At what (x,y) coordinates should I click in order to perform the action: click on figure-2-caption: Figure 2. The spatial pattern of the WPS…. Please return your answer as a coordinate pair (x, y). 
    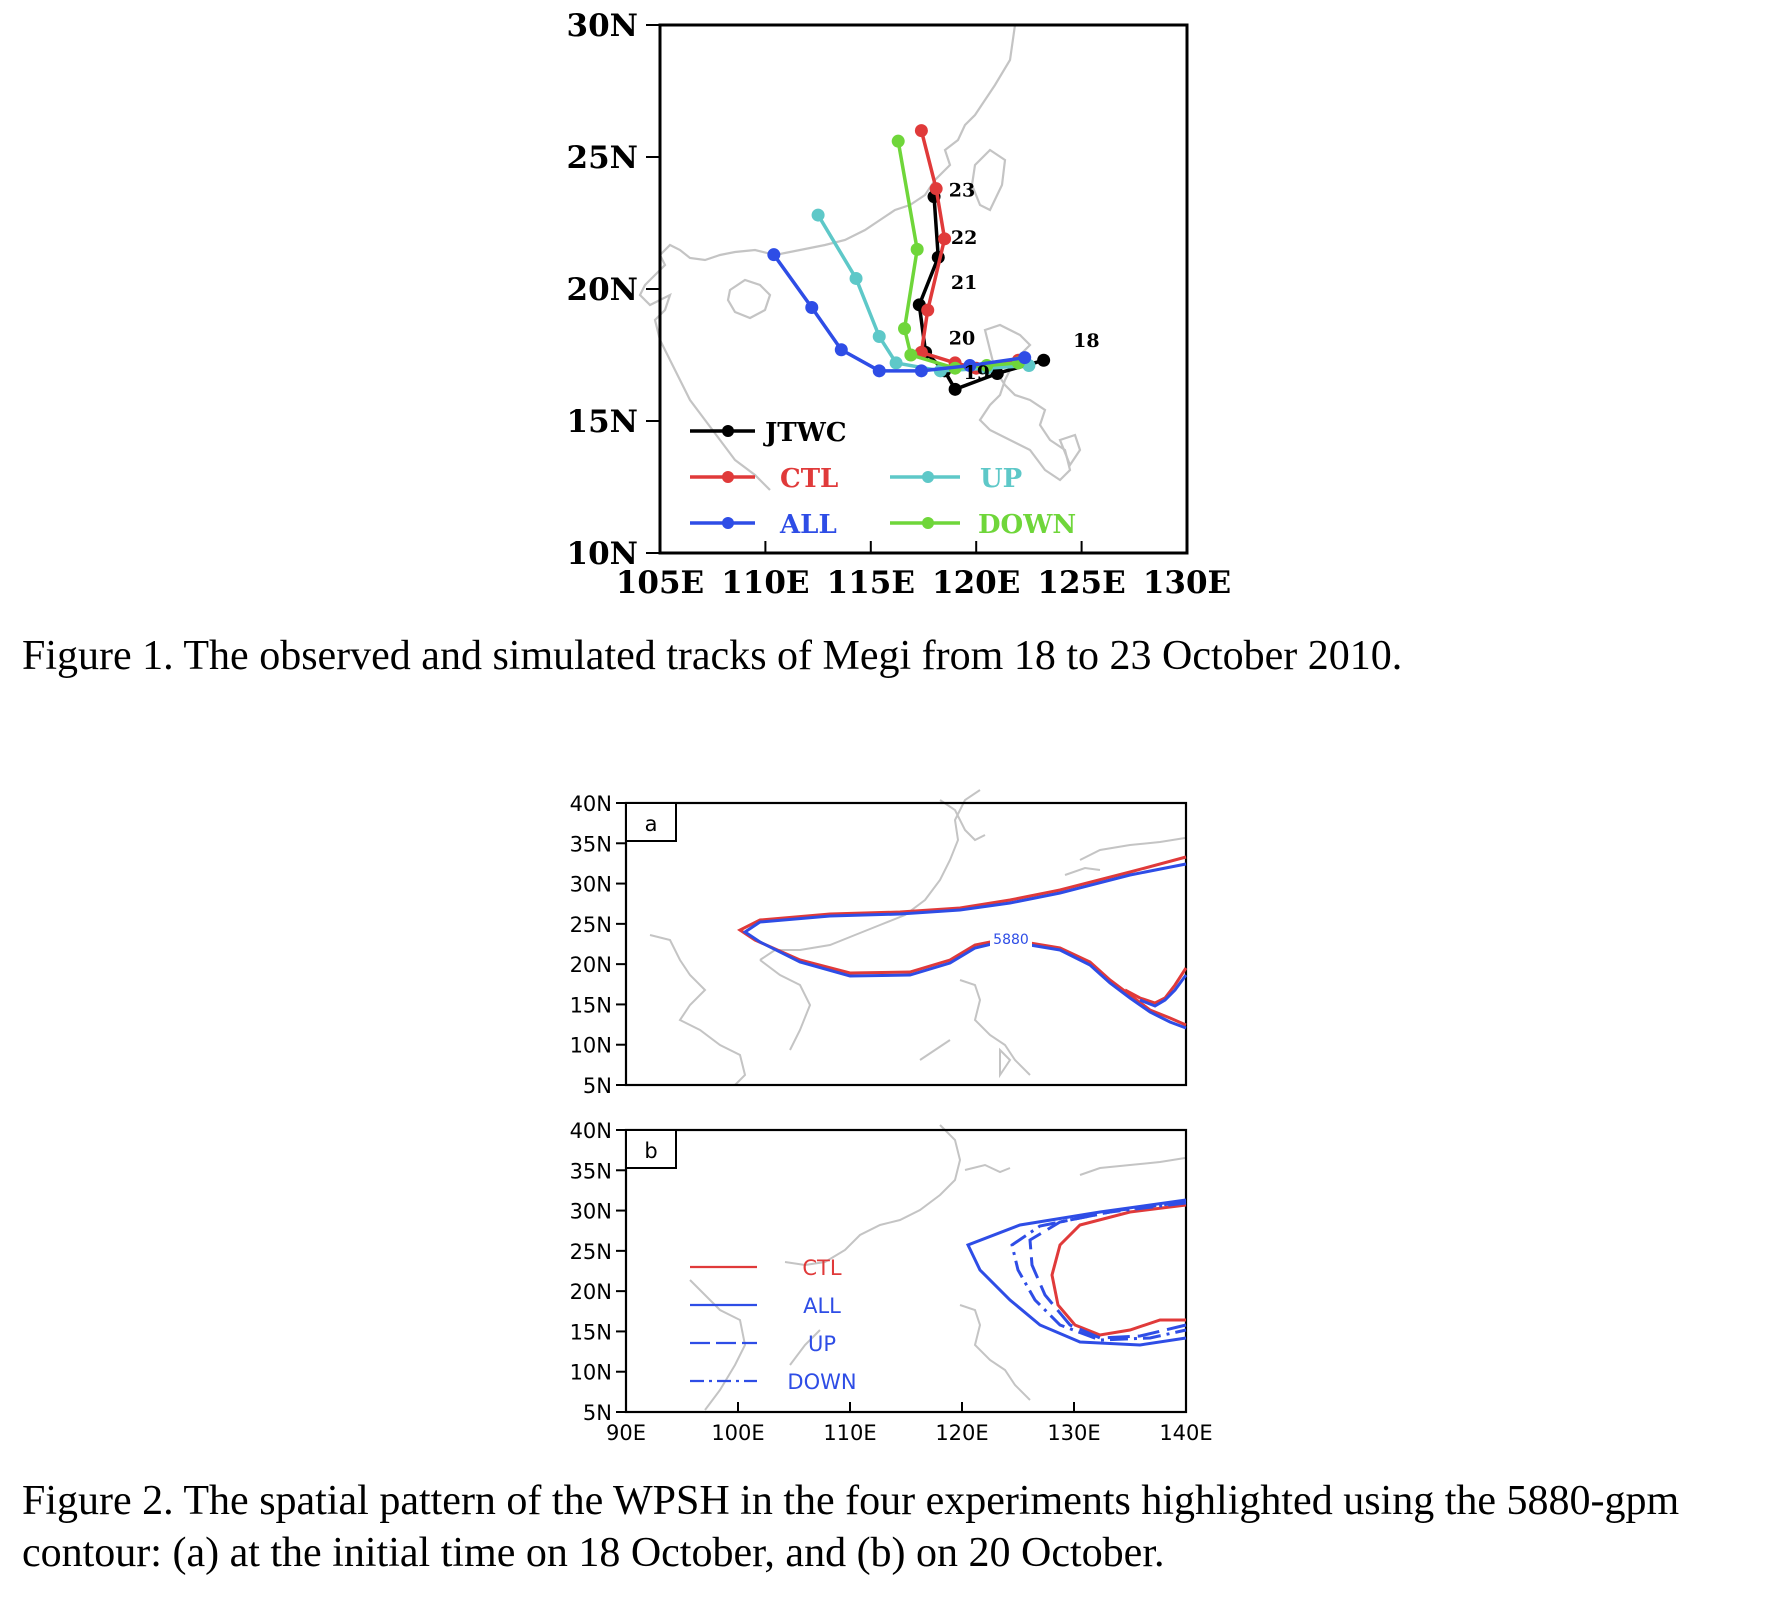
    Looking at the image, I should click on (851, 1527).